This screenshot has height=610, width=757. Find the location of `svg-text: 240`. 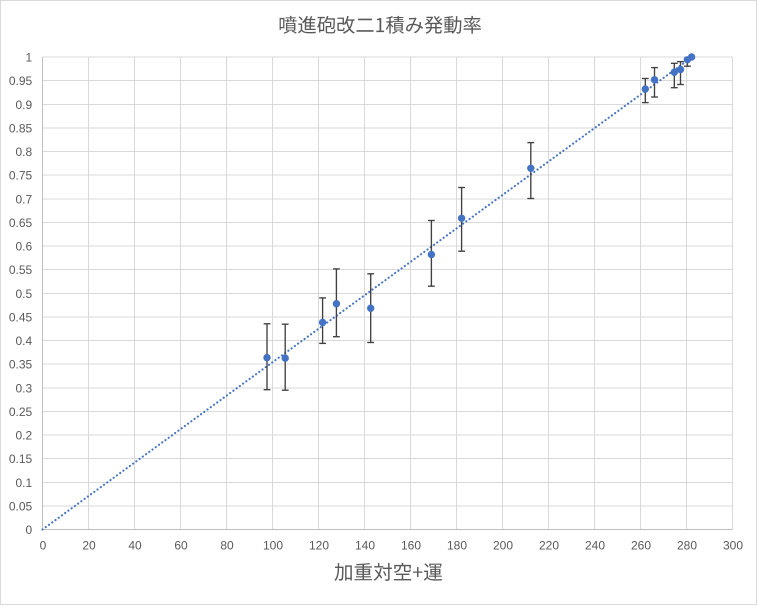

svg-text: 240 is located at coordinates (595, 546).